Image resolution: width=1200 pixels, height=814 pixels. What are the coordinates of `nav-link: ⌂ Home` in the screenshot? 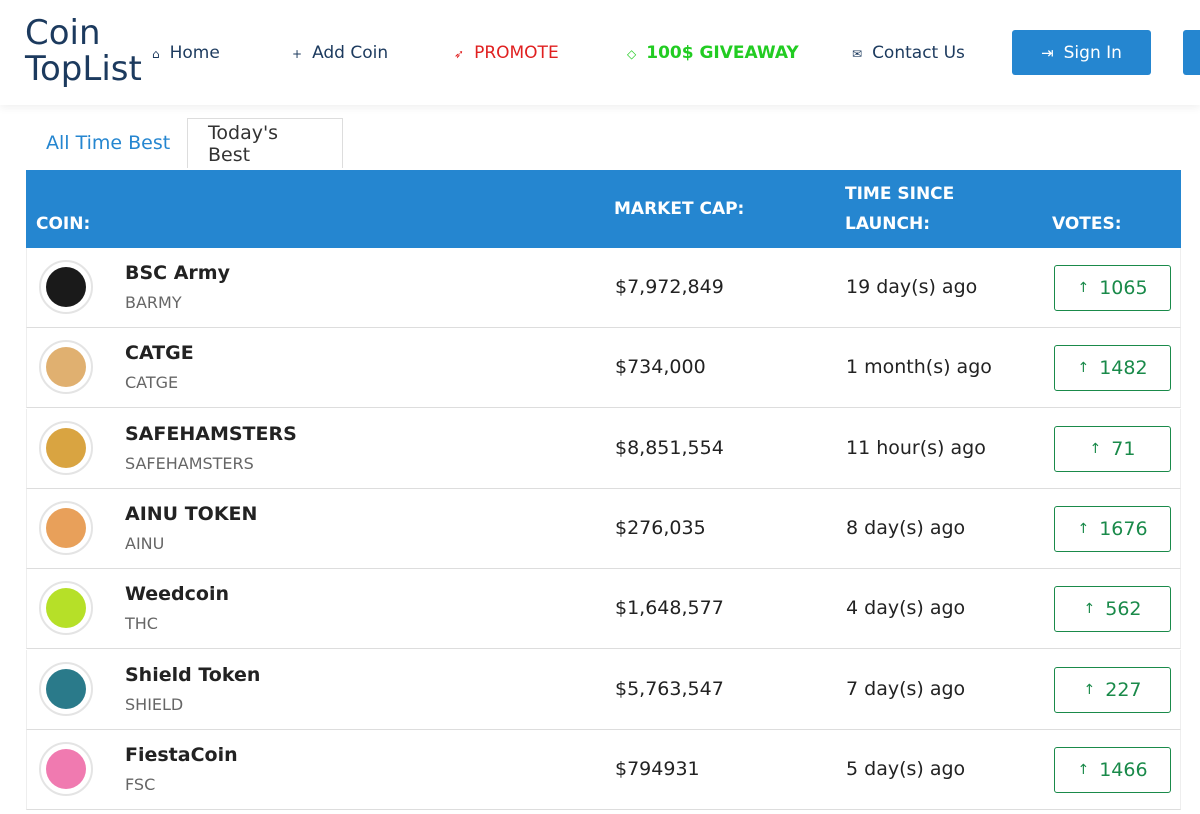 It's located at (186, 53).